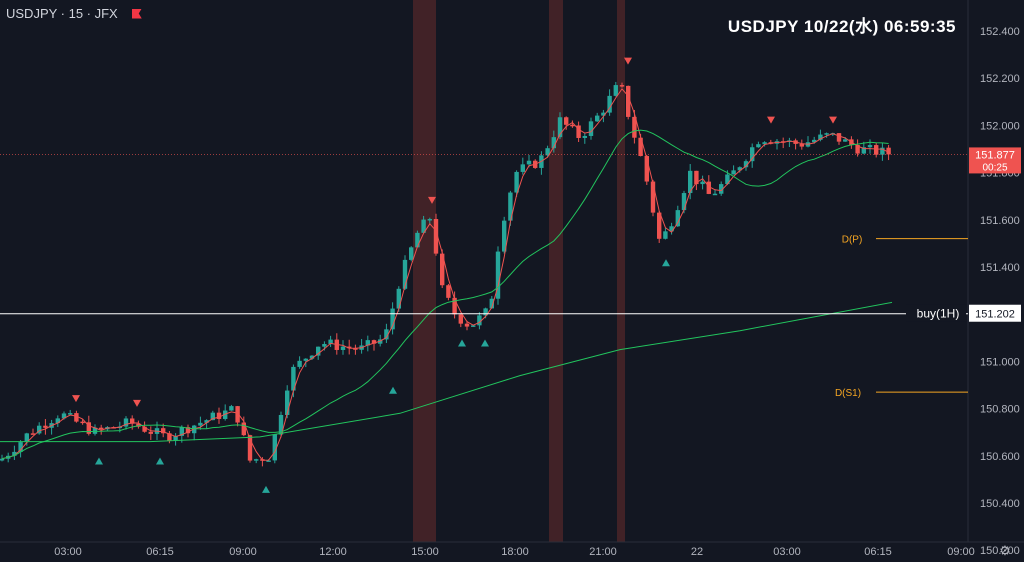  I want to click on symbol-line: USDJPY · 15 · JFX, so click(62, 13).